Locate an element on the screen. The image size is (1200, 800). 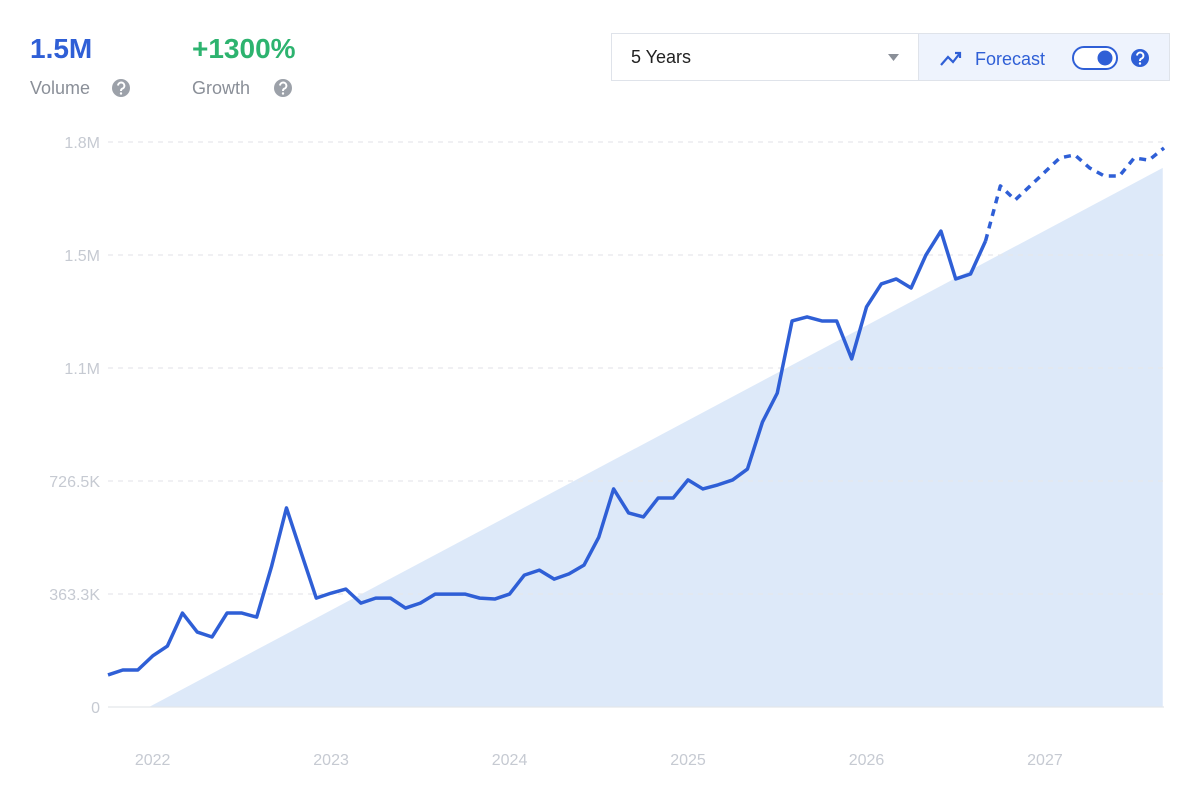
x-tick-label: 2023 is located at coordinates (331, 760).